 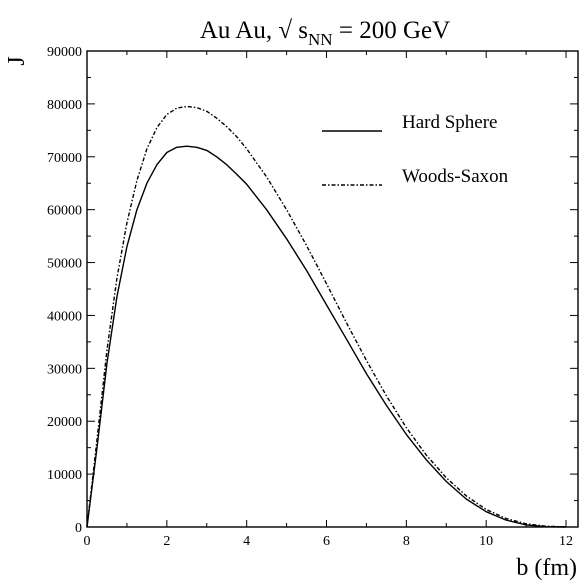 What do you see at coordinates (17, 60) in the screenshot?
I see `y-axis-label: J` at bounding box center [17, 60].